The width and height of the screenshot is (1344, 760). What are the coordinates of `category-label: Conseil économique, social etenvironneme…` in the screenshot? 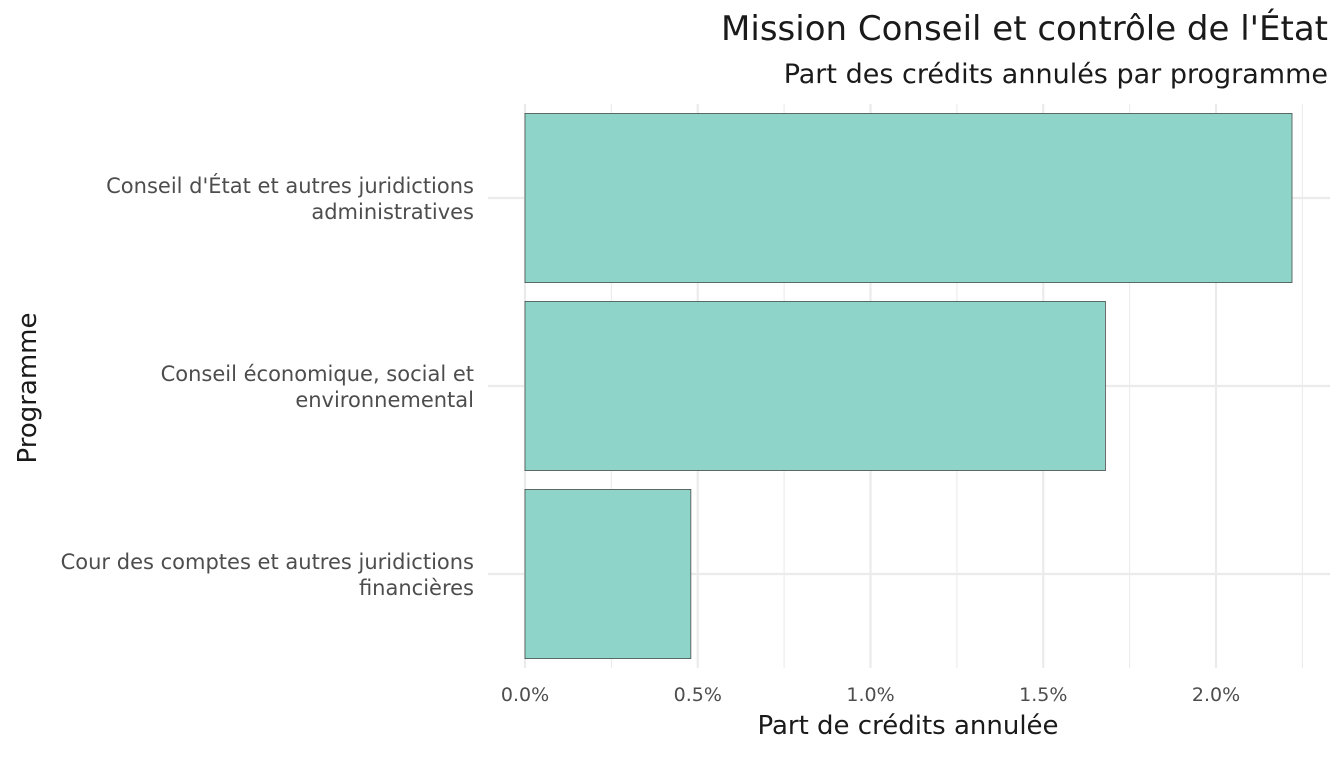 It's located at (317, 387).